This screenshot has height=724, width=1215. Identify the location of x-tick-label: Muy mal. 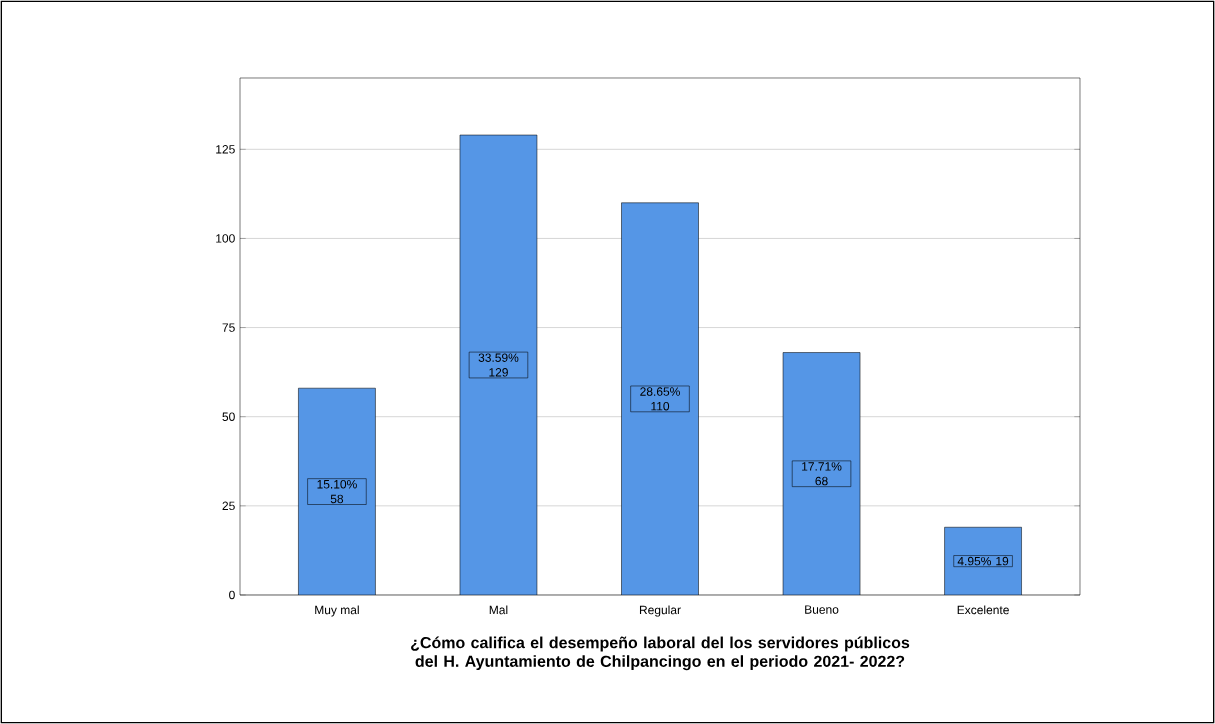
(337, 611).